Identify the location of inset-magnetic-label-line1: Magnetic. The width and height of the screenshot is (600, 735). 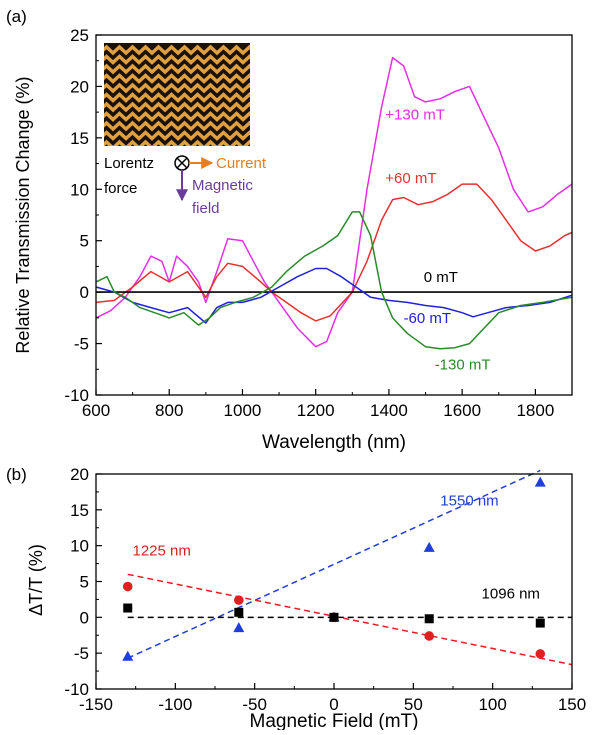
(222, 185).